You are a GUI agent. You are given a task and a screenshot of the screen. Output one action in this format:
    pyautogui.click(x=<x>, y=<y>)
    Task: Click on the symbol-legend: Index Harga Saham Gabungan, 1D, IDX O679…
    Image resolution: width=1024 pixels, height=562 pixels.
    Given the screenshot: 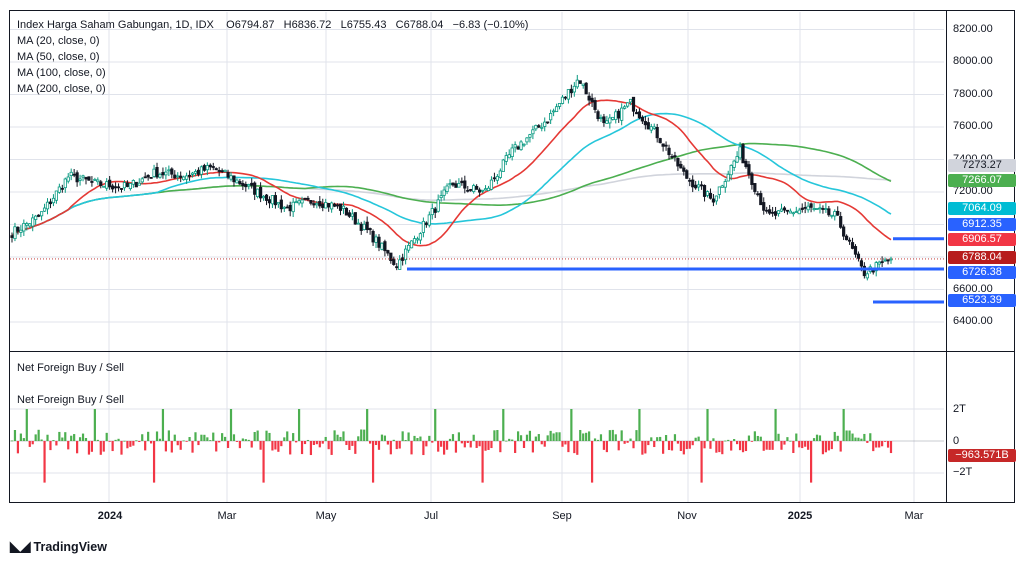 What is the action you would take?
    pyautogui.click(x=272, y=25)
    